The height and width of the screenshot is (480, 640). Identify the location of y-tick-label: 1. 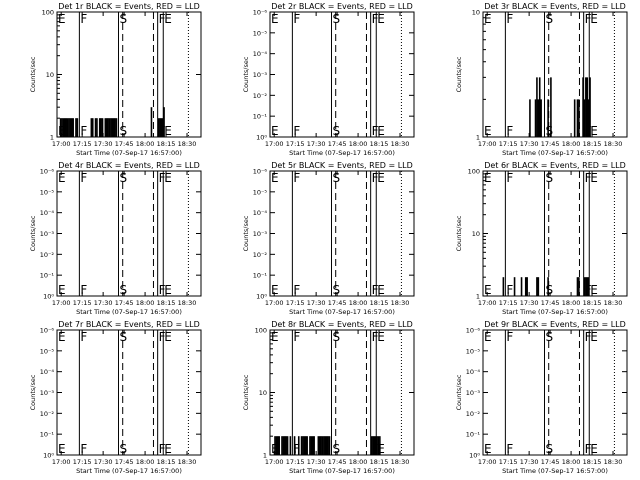
(52, 138).